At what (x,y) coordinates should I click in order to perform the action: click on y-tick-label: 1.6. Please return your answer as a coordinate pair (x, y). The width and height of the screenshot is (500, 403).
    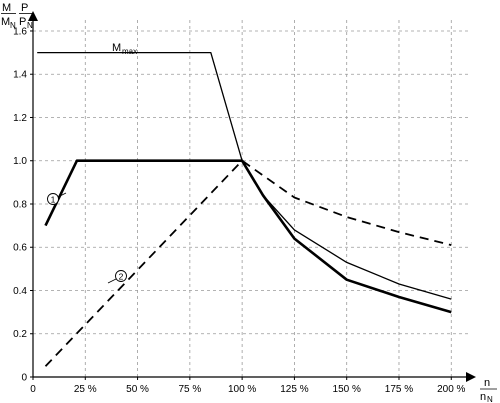
    Looking at the image, I should click on (20, 31).